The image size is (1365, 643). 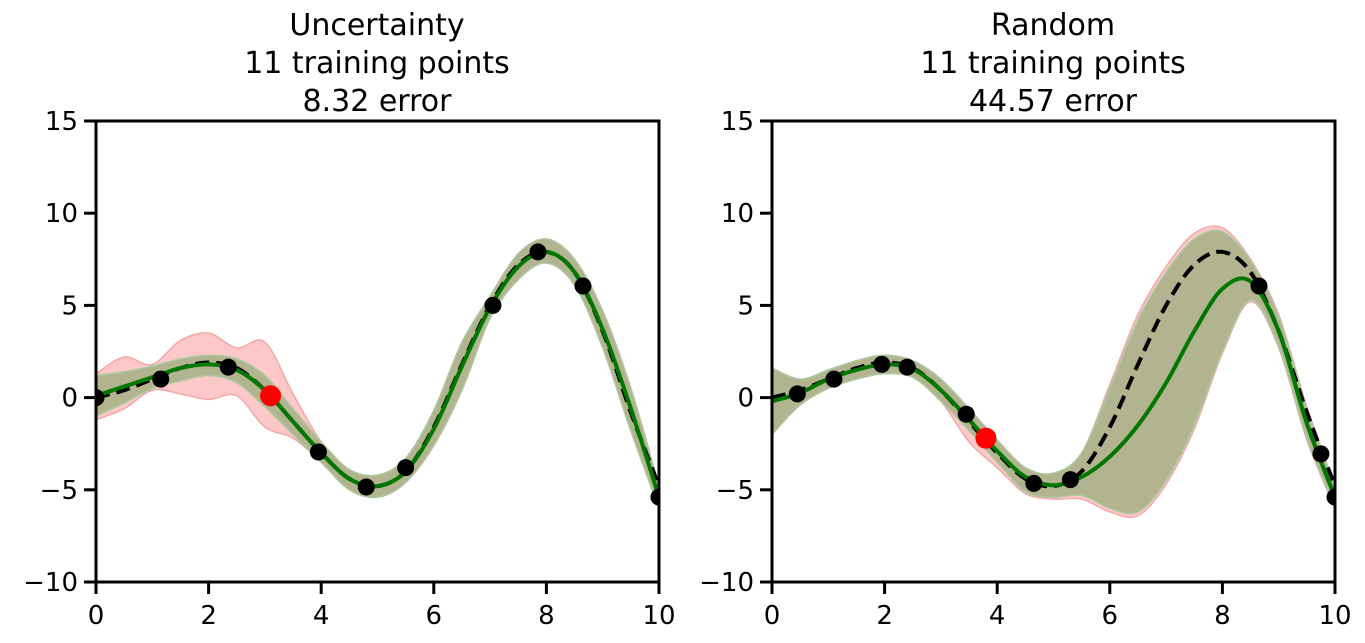 I want to click on chart-title-line-3: 44.57 error, so click(x=1053, y=101).